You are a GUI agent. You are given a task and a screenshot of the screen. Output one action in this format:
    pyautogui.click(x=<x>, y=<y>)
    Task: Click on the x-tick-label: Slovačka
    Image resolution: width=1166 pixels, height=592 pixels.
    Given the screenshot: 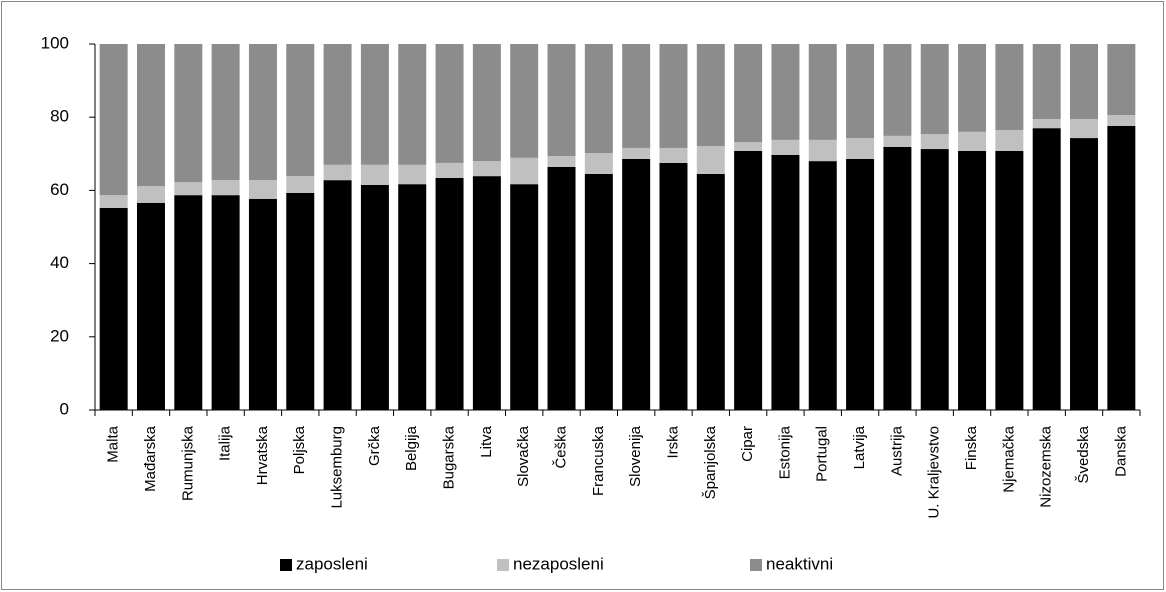 What is the action you would take?
    pyautogui.click(x=523, y=456)
    